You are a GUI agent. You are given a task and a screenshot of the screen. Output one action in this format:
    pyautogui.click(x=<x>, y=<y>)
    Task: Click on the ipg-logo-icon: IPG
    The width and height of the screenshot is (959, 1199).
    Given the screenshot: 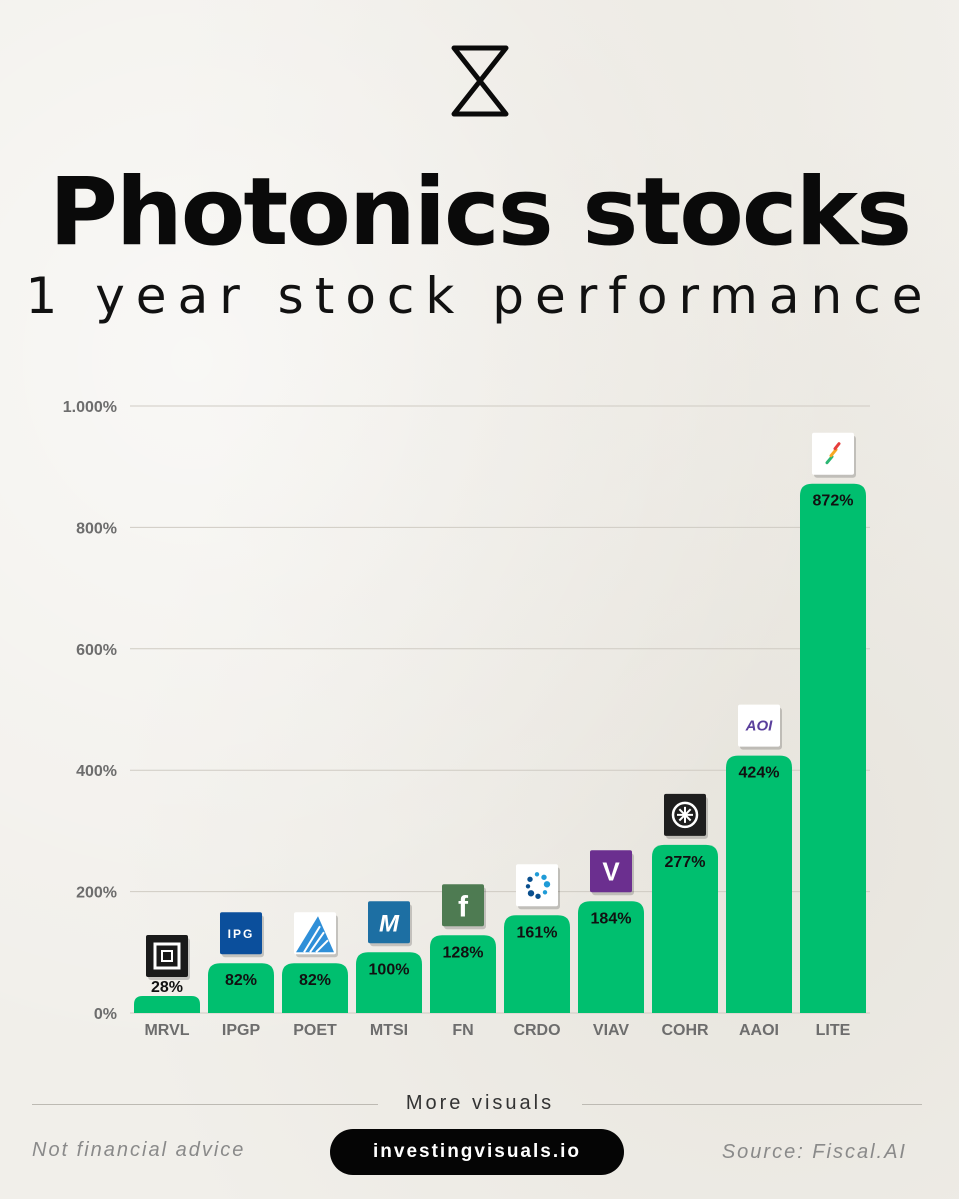 What is the action you would take?
    pyautogui.click(x=242, y=935)
    